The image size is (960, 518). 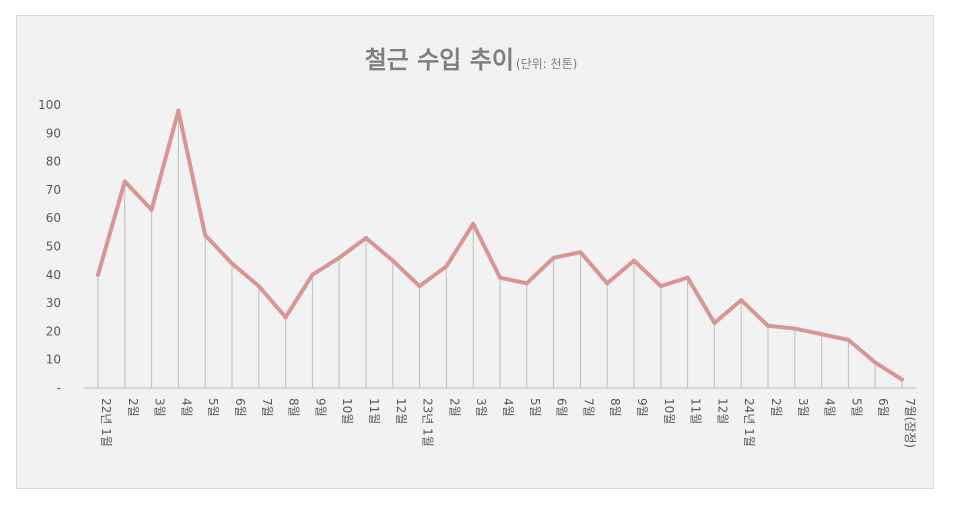 I want to click on x-tick-label: 7월(잠정), so click(x=910, y=423).